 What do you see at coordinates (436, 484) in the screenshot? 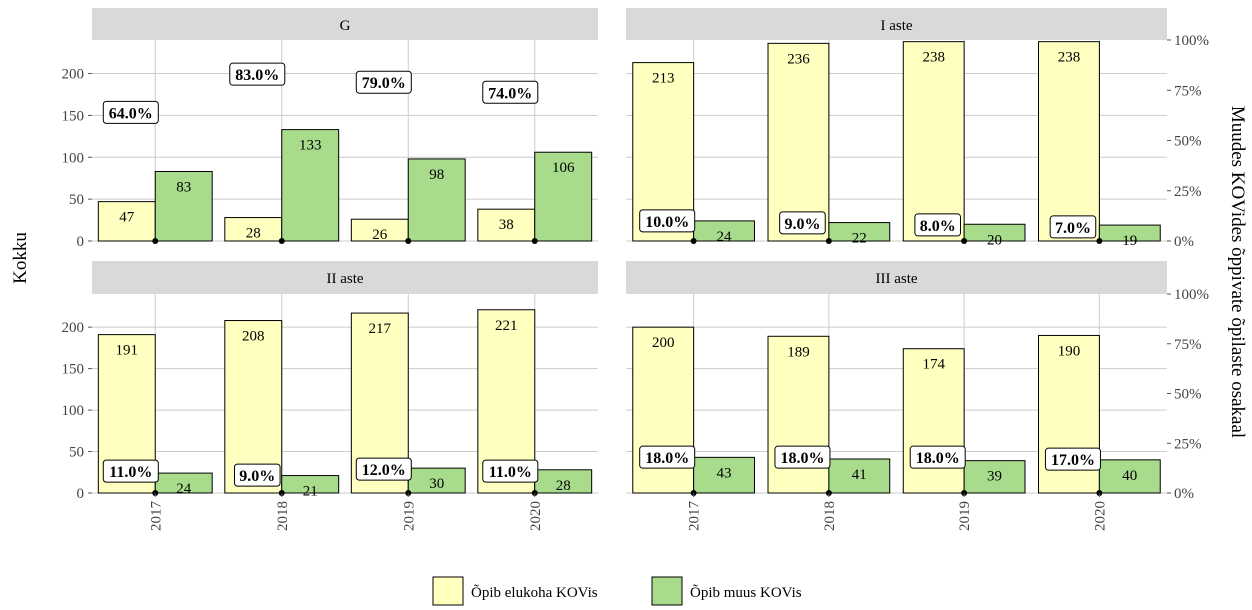
I see `bar-value-label: 30` at bounding box center [436, 484].